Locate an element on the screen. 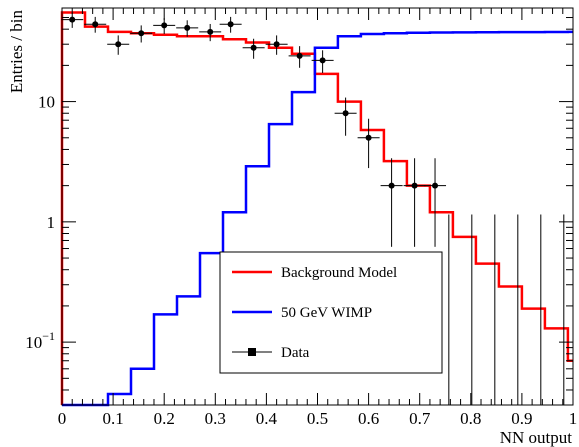  legend-label-background-model: Background Model is located at coordinates (339, 273).